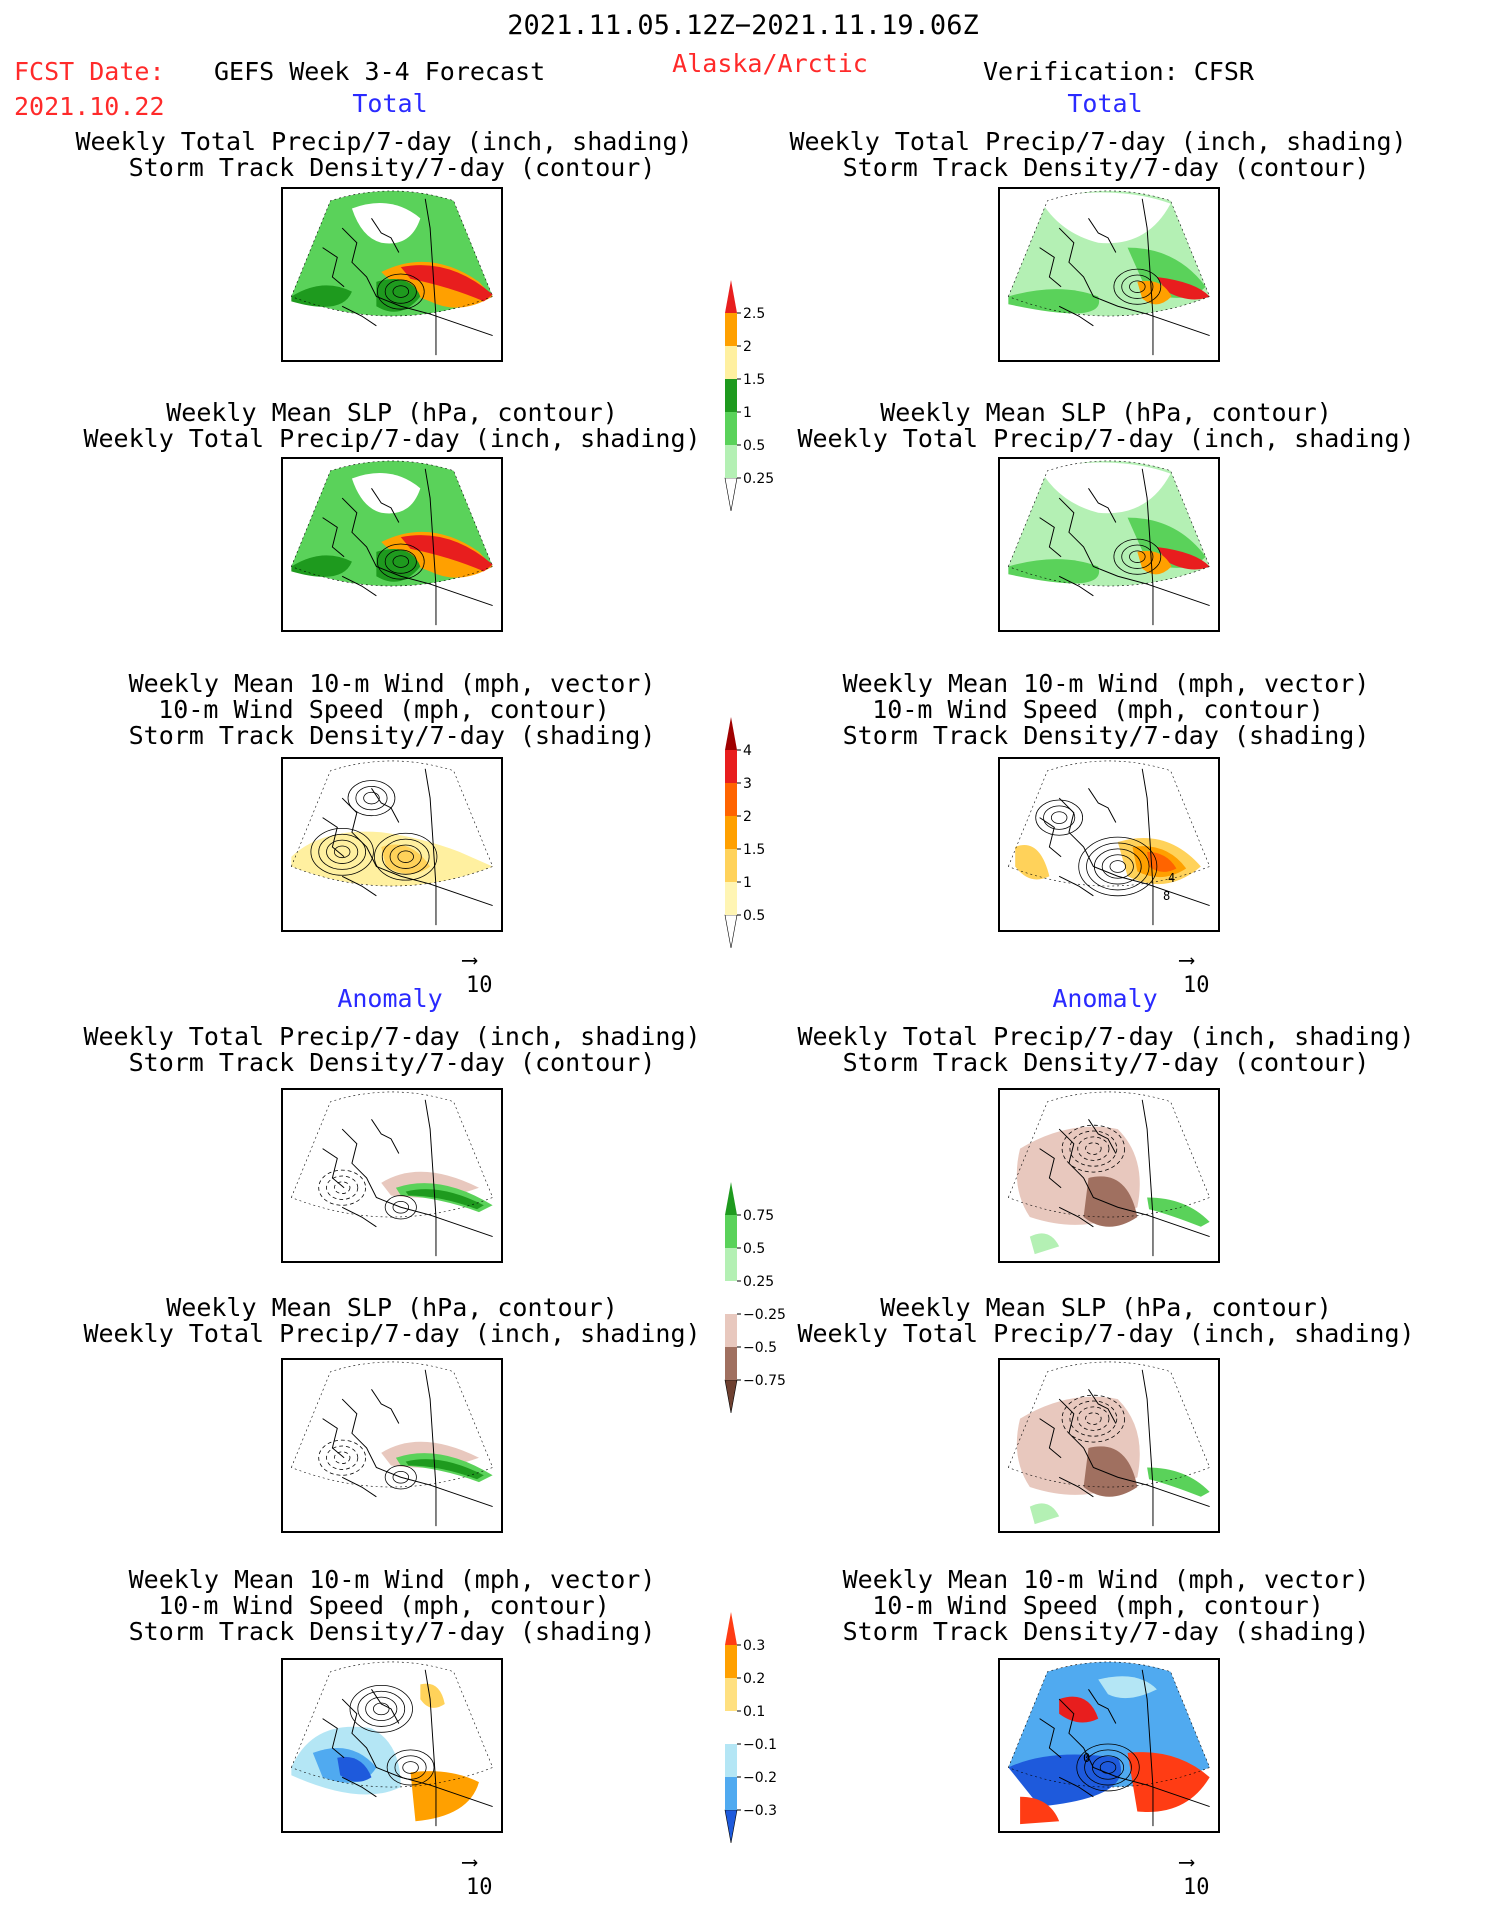  Describe the element at coordinates (380, 71) in the screenshot. I see `product-title: GEFS Week 3-4 Forecast` at that location.